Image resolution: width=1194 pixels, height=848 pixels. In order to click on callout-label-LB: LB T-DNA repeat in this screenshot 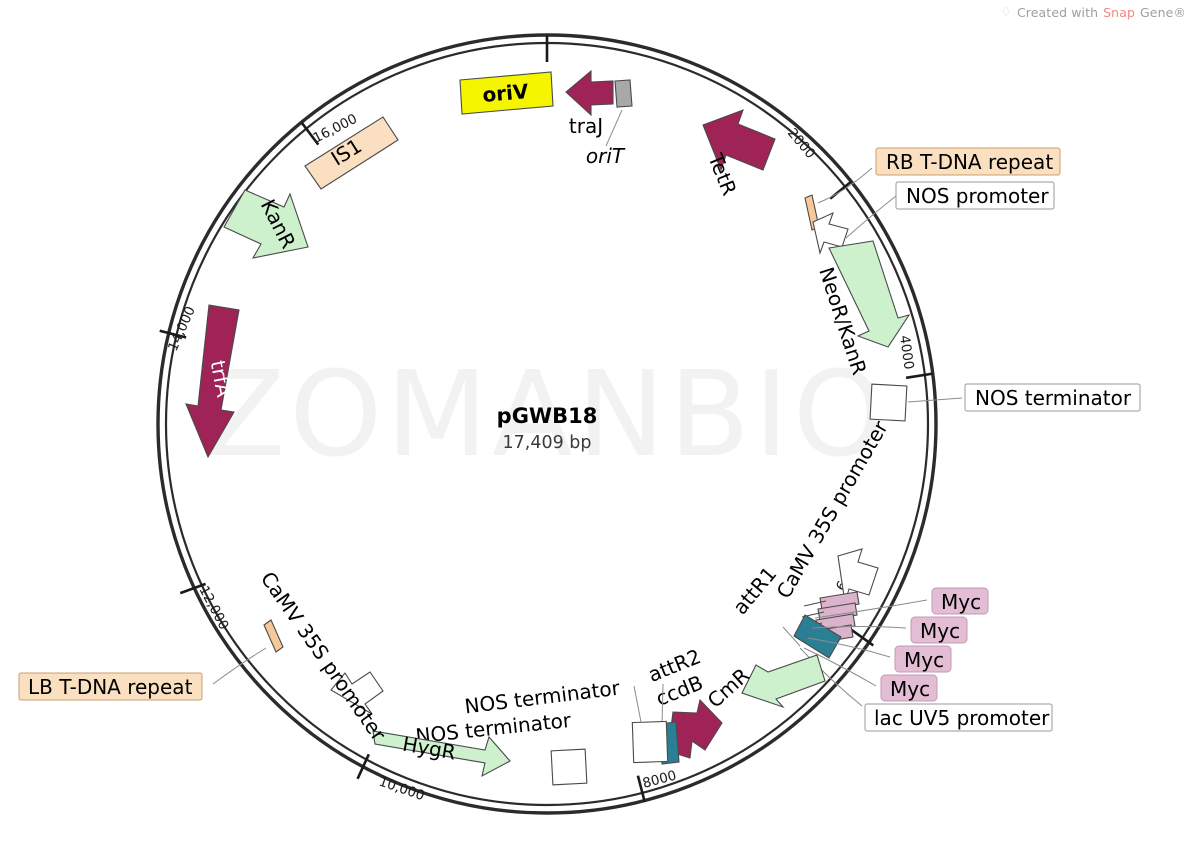, I will do `click(110, 687)`.